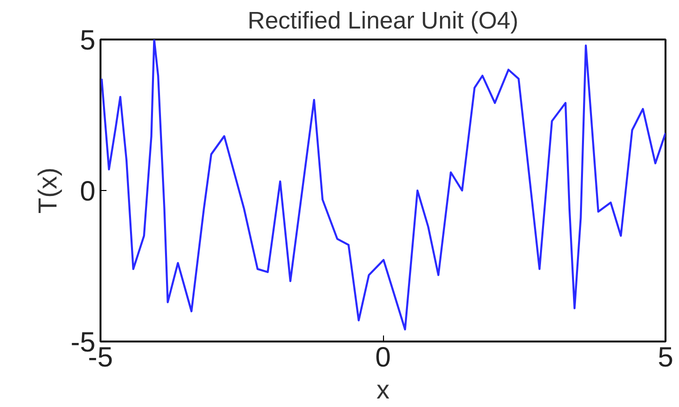 This screenshot has height=407, width=679. What do you see at coordinates (383, 21) in the screenshot?
I see `chart-title: Rectified Linear Unit (O4)` at bounding box center [383, 21].